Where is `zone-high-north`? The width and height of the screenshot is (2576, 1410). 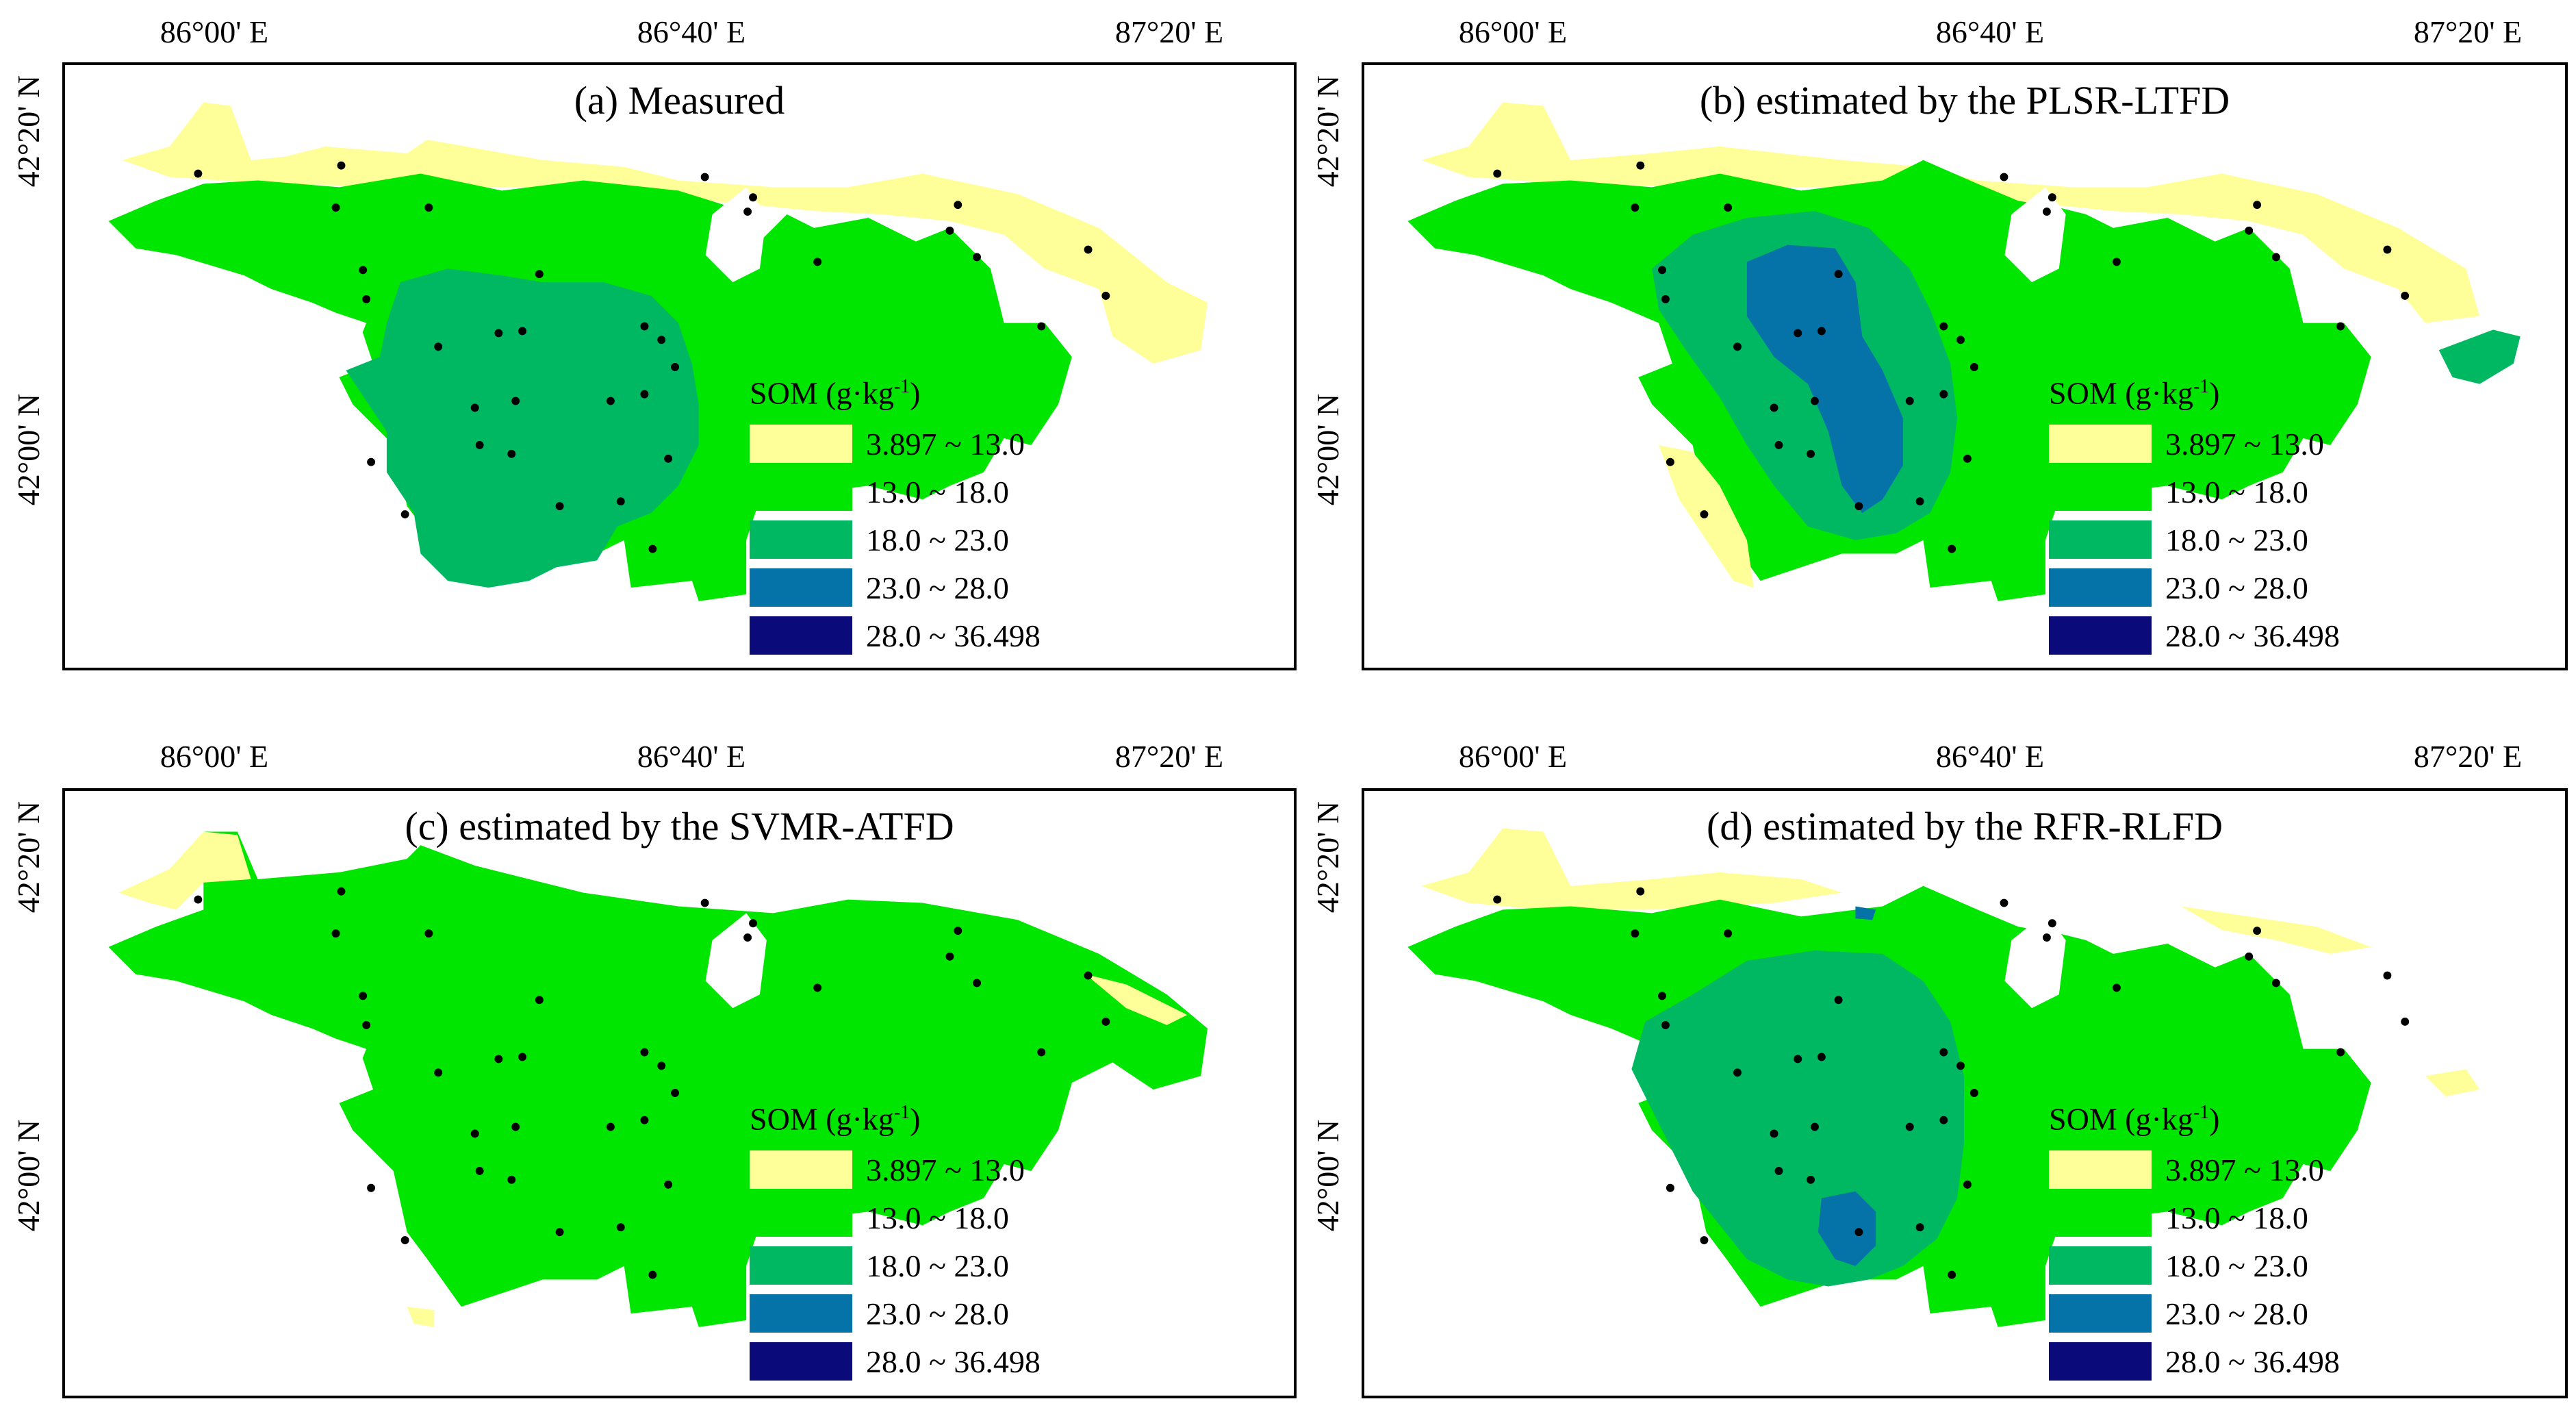 zone-high-north is located at coordinates (1866, 913).